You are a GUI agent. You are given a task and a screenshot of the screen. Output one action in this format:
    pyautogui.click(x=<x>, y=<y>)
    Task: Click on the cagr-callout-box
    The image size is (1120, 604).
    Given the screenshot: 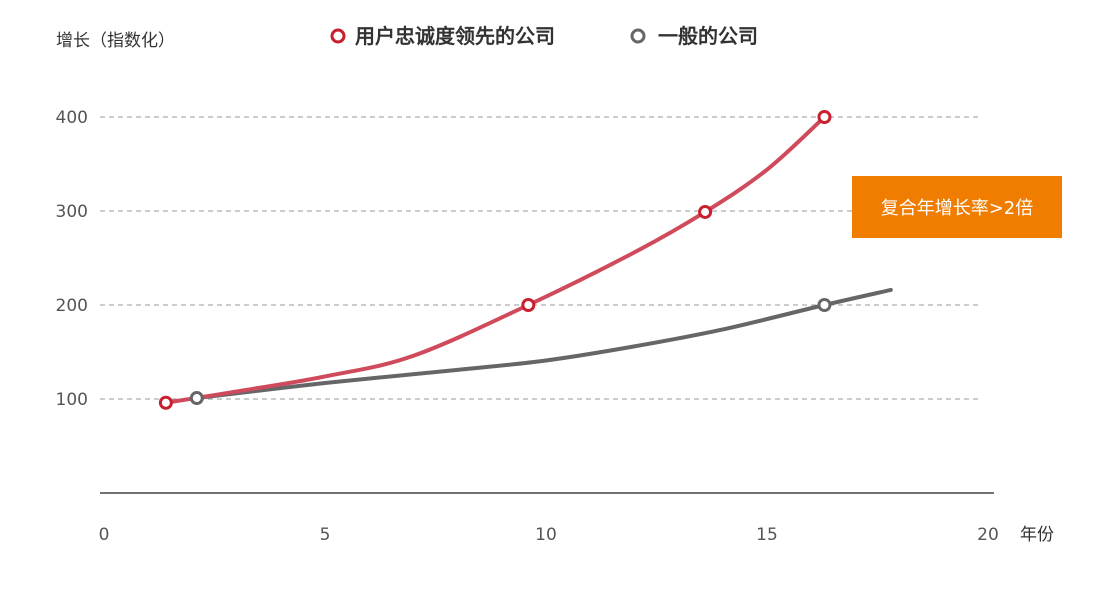 What is the action you would take?
    pyautogui.click(x=957, y=207)
    